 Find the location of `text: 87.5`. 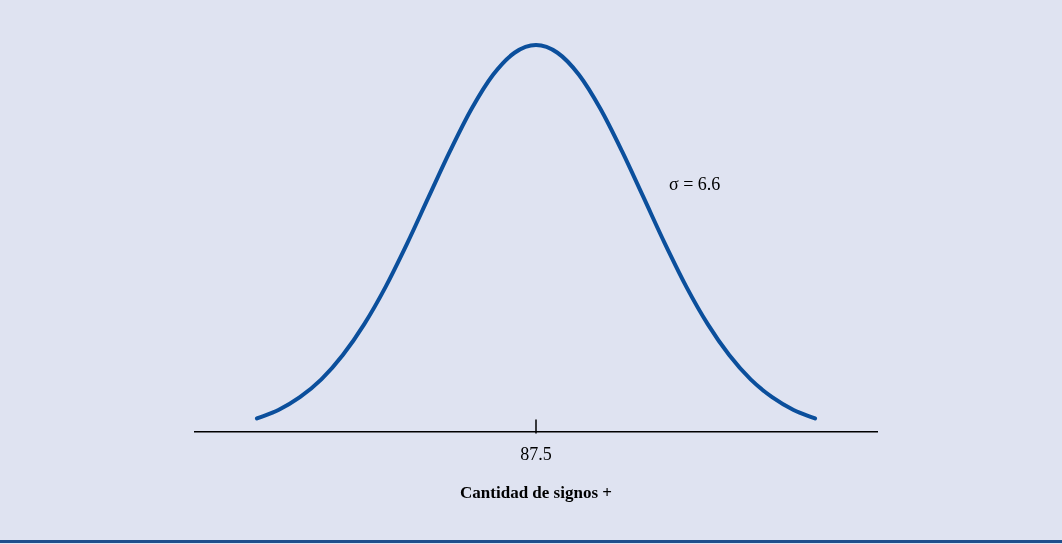

text: 87.5 is located at coordinates (536, 454).